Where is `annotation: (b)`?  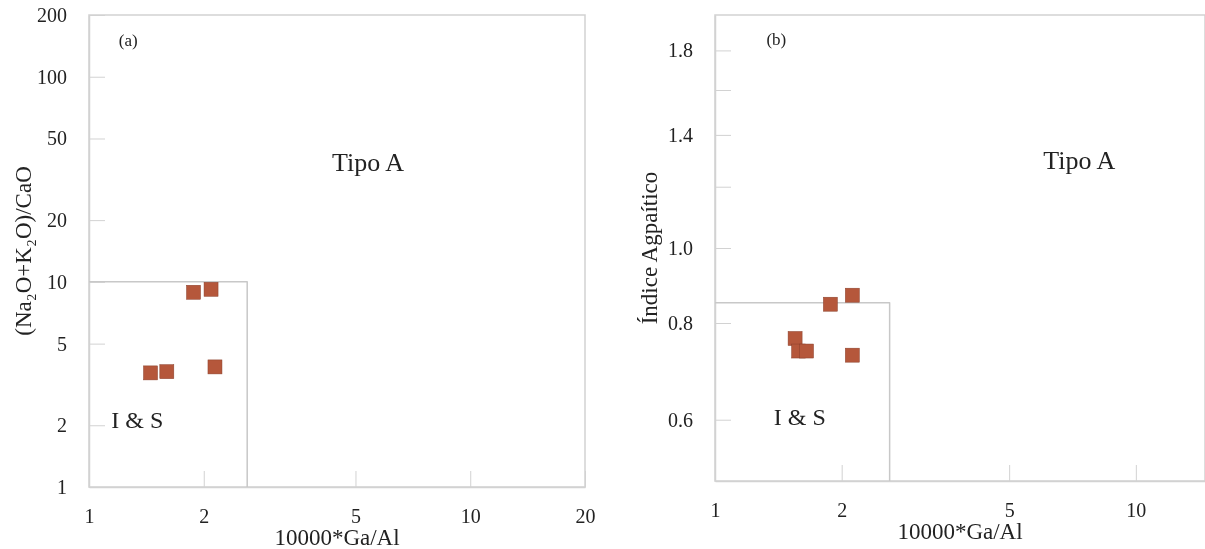
annotation: (b) is located at coordinates (776, 40).